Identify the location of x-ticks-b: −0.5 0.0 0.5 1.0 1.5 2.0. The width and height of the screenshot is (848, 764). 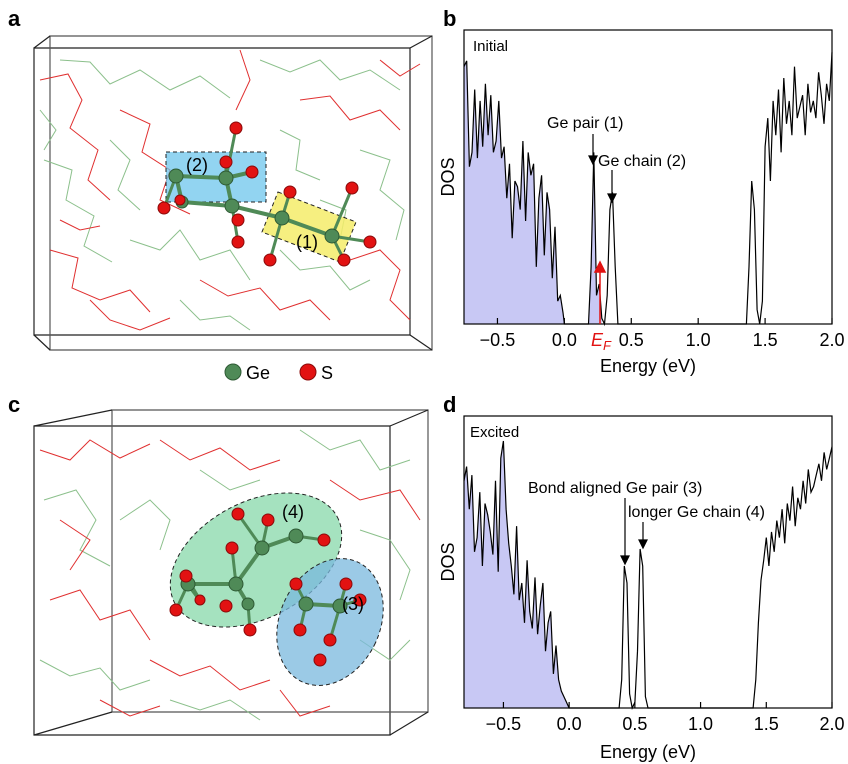
(662, 334).